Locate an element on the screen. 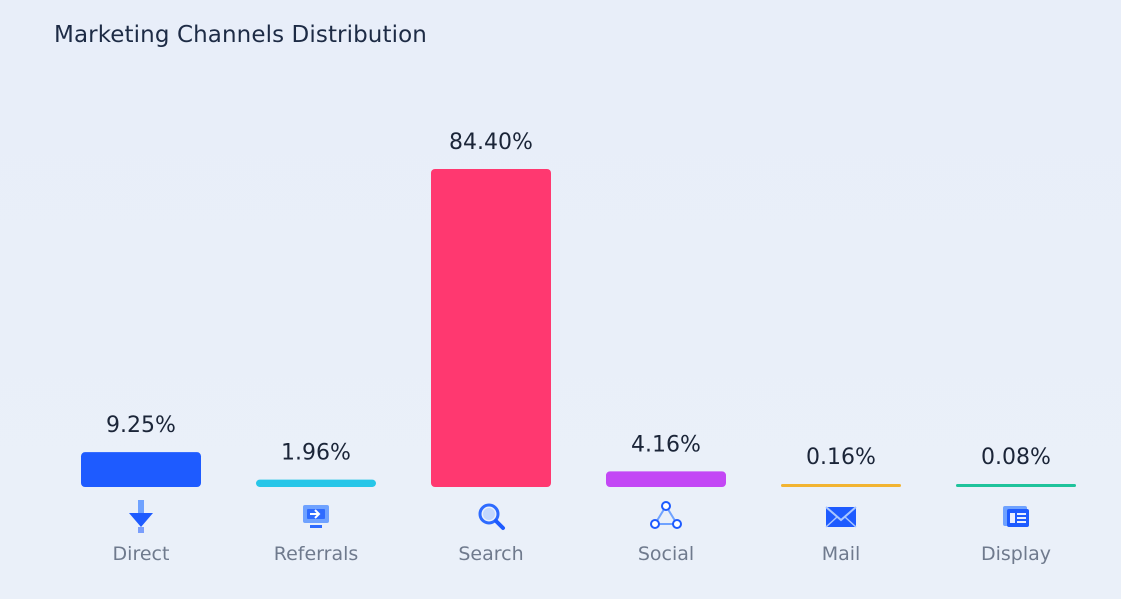  referral-monitor-icon is located at coordinates (316, 516).